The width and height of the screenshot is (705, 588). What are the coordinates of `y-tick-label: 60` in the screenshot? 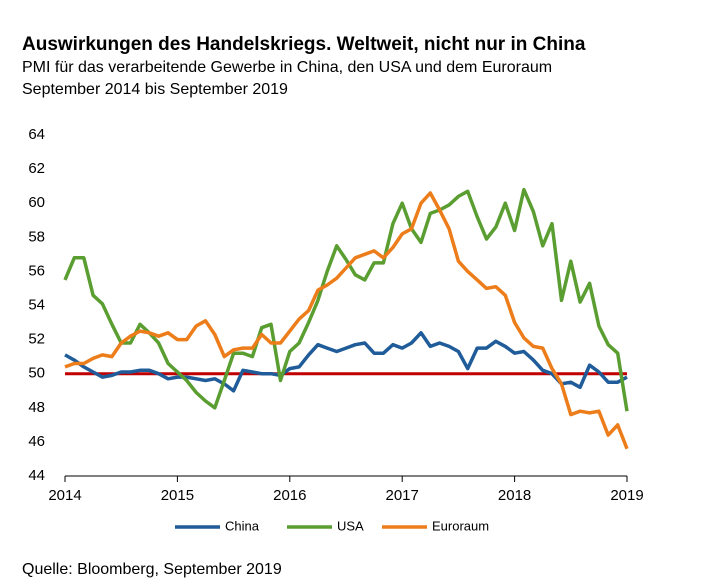 It's located at (36, 202).